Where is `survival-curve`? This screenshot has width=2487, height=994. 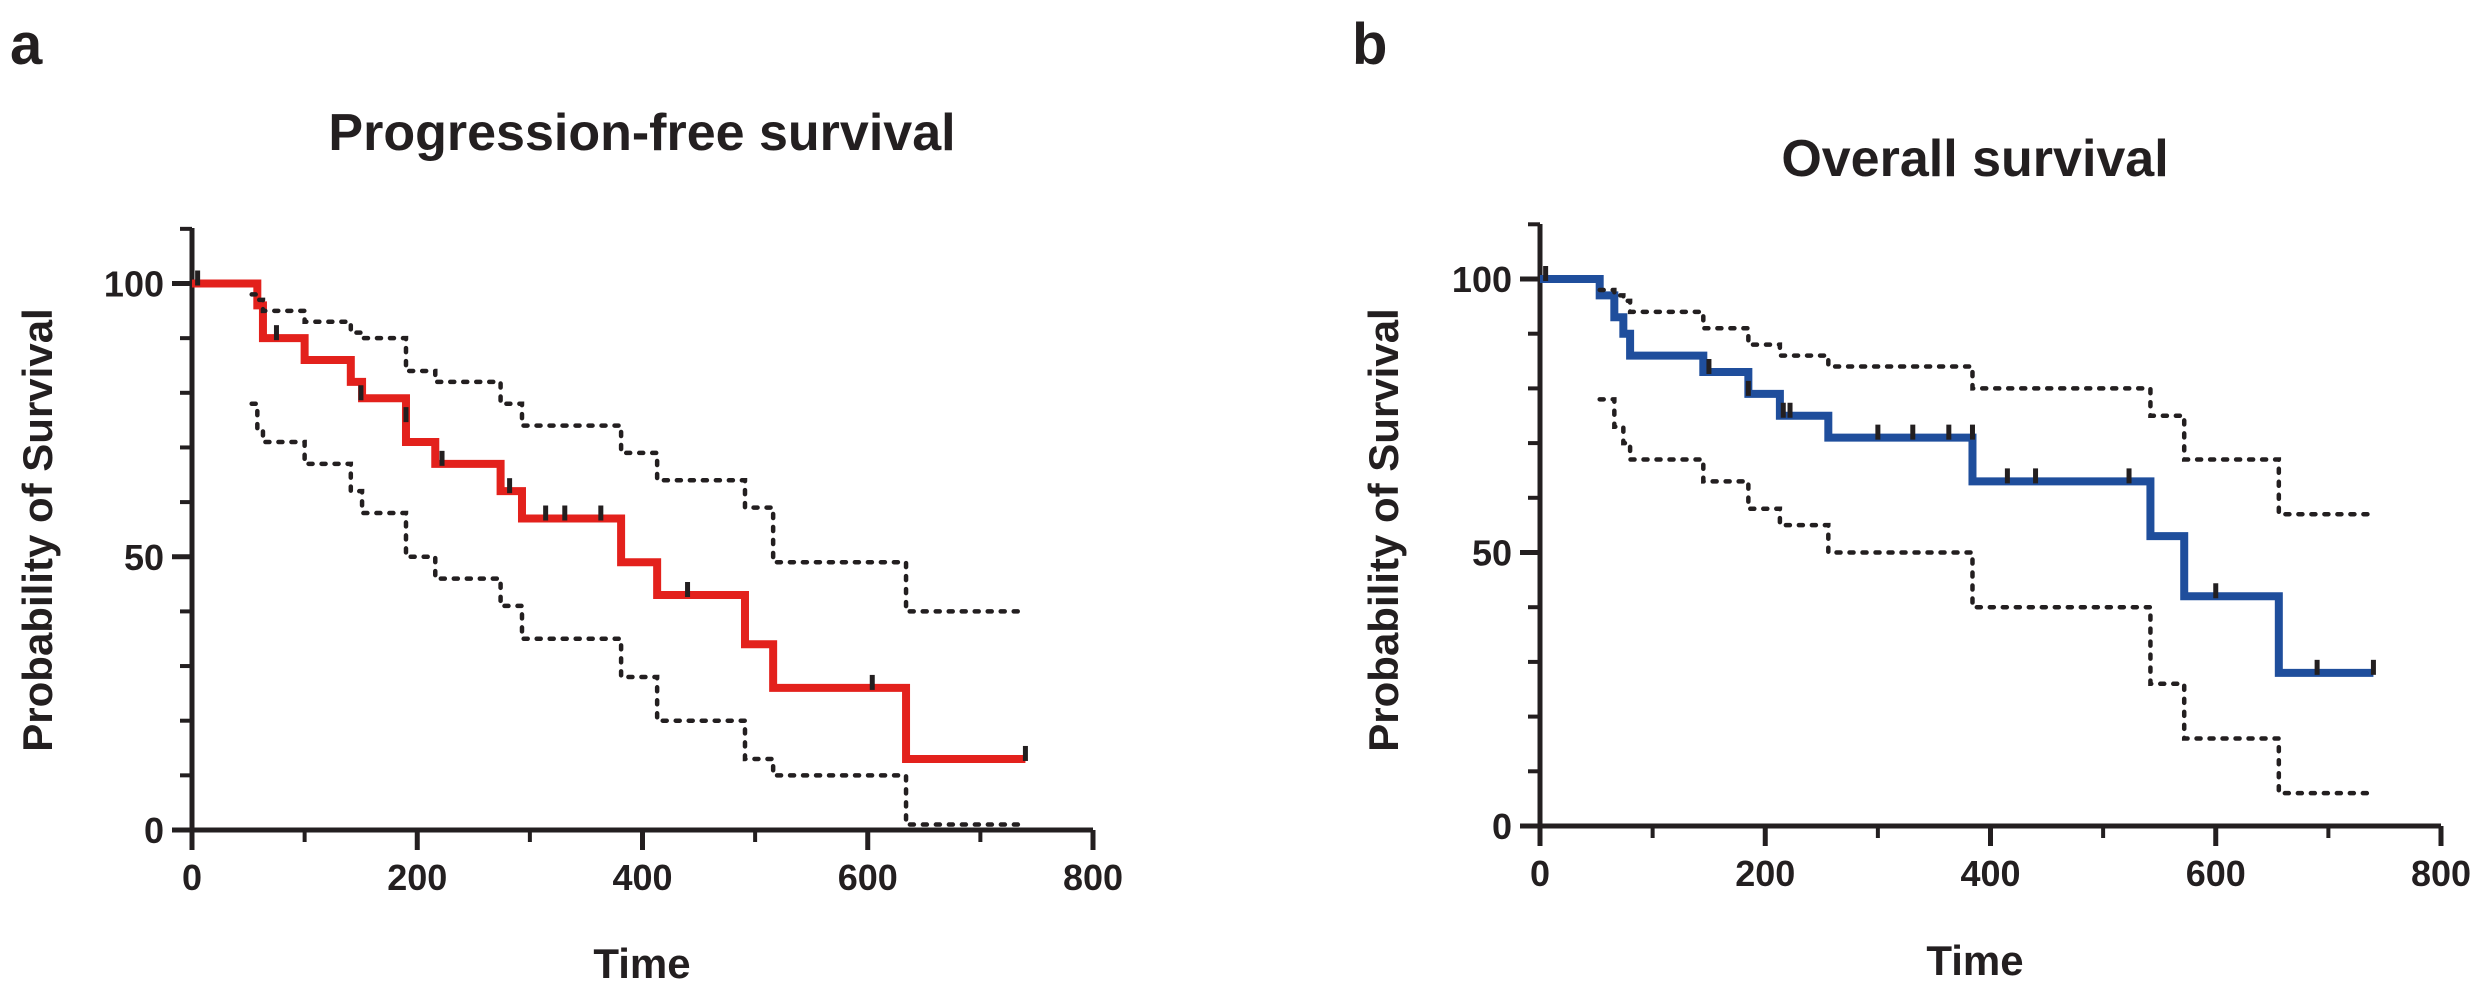 survival-curve is located at coordinates (1957, 476).